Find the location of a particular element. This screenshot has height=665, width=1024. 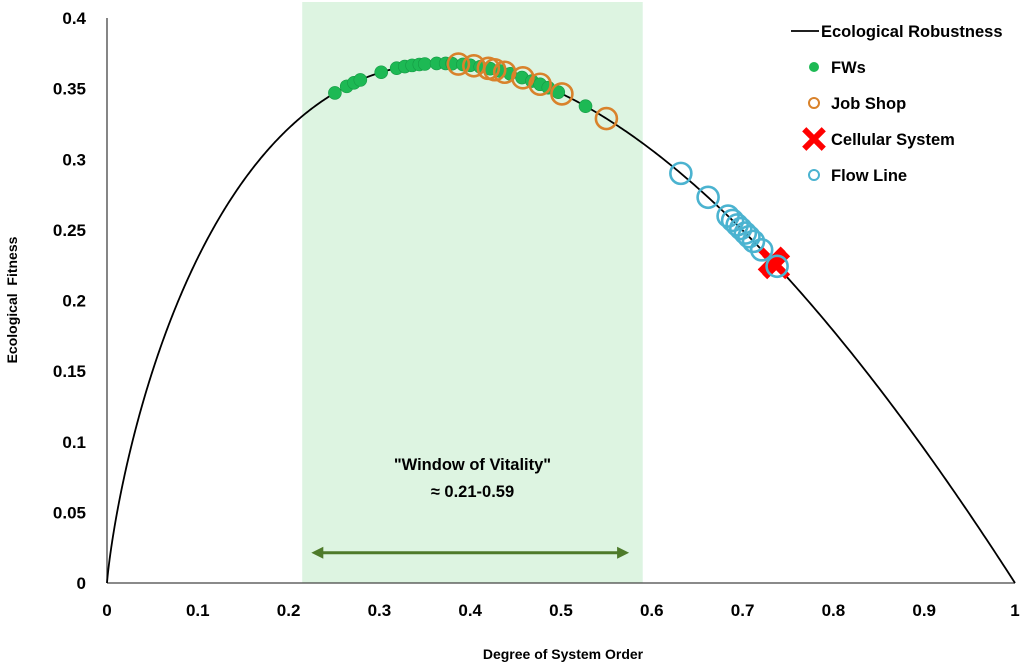

window-label: "Window of Vitality" is located at coordinates (472, 465).